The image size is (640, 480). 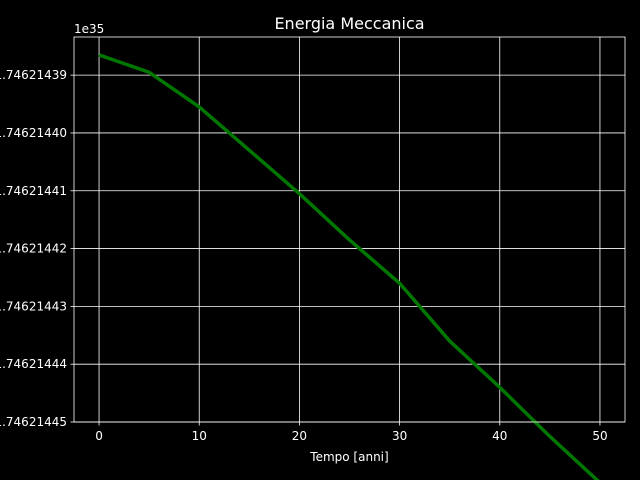 What do you see at coordinates (33, 75) in the screenshot?
I see `y-tick-label: −1.74621439` at bounding box center [33, 75].